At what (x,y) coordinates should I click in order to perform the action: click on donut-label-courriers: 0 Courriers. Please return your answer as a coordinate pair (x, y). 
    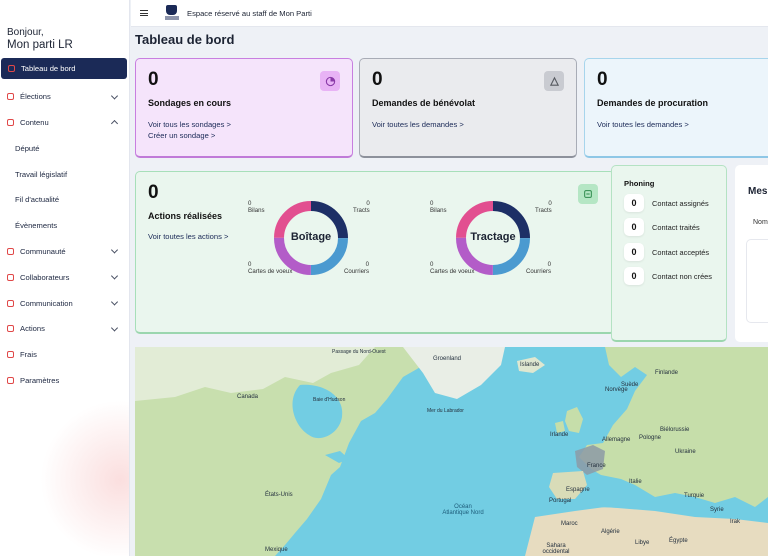
    Looking at the image, I should click on (357, 268).